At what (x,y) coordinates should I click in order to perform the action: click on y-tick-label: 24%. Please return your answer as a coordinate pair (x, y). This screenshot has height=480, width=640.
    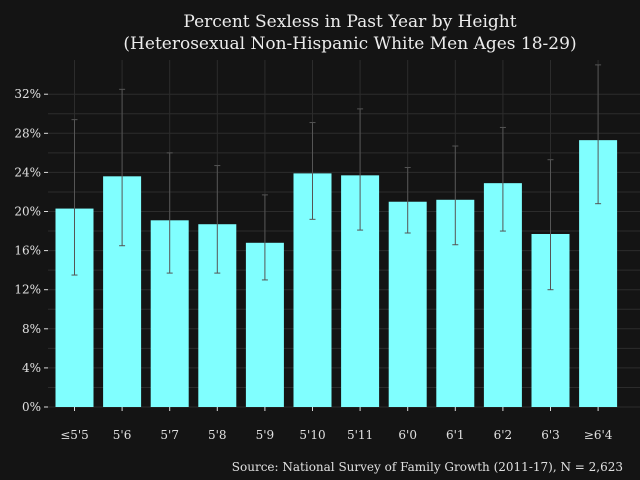
    Looking at the image, I should click on (27, 172).